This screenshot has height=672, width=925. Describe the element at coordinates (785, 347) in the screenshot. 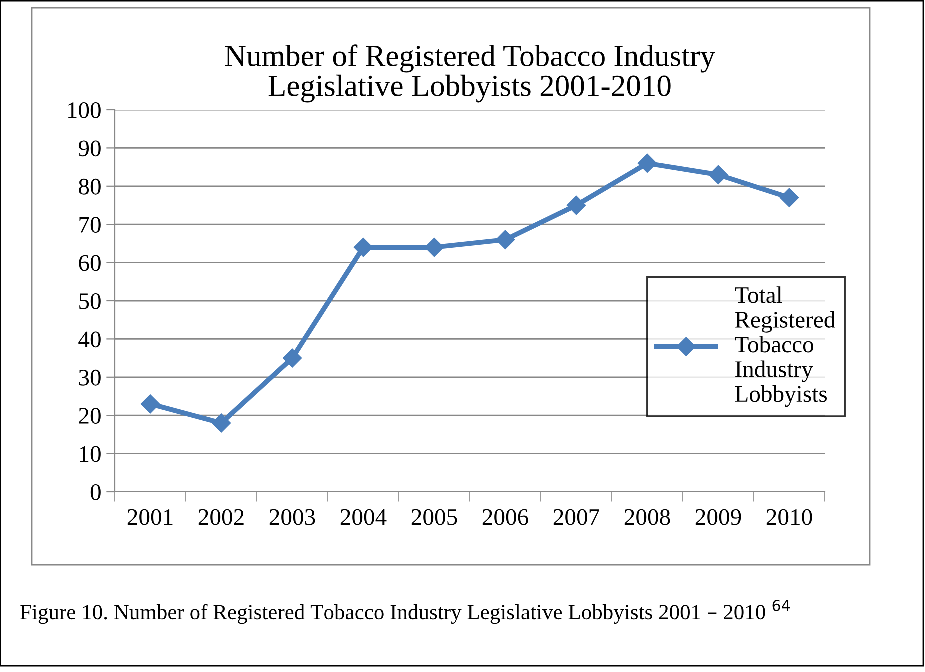

I see `legend-label: Total Registered Tobacco Industry Lobbyists` at that location.